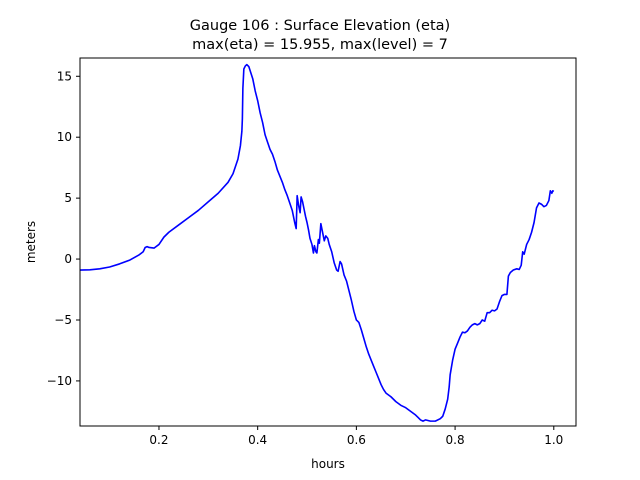 This screenshot has width=640, height=480. Describe the element at coordinates (68, 259) in the screenshot. I see `y-tick-label: 0` at that location.